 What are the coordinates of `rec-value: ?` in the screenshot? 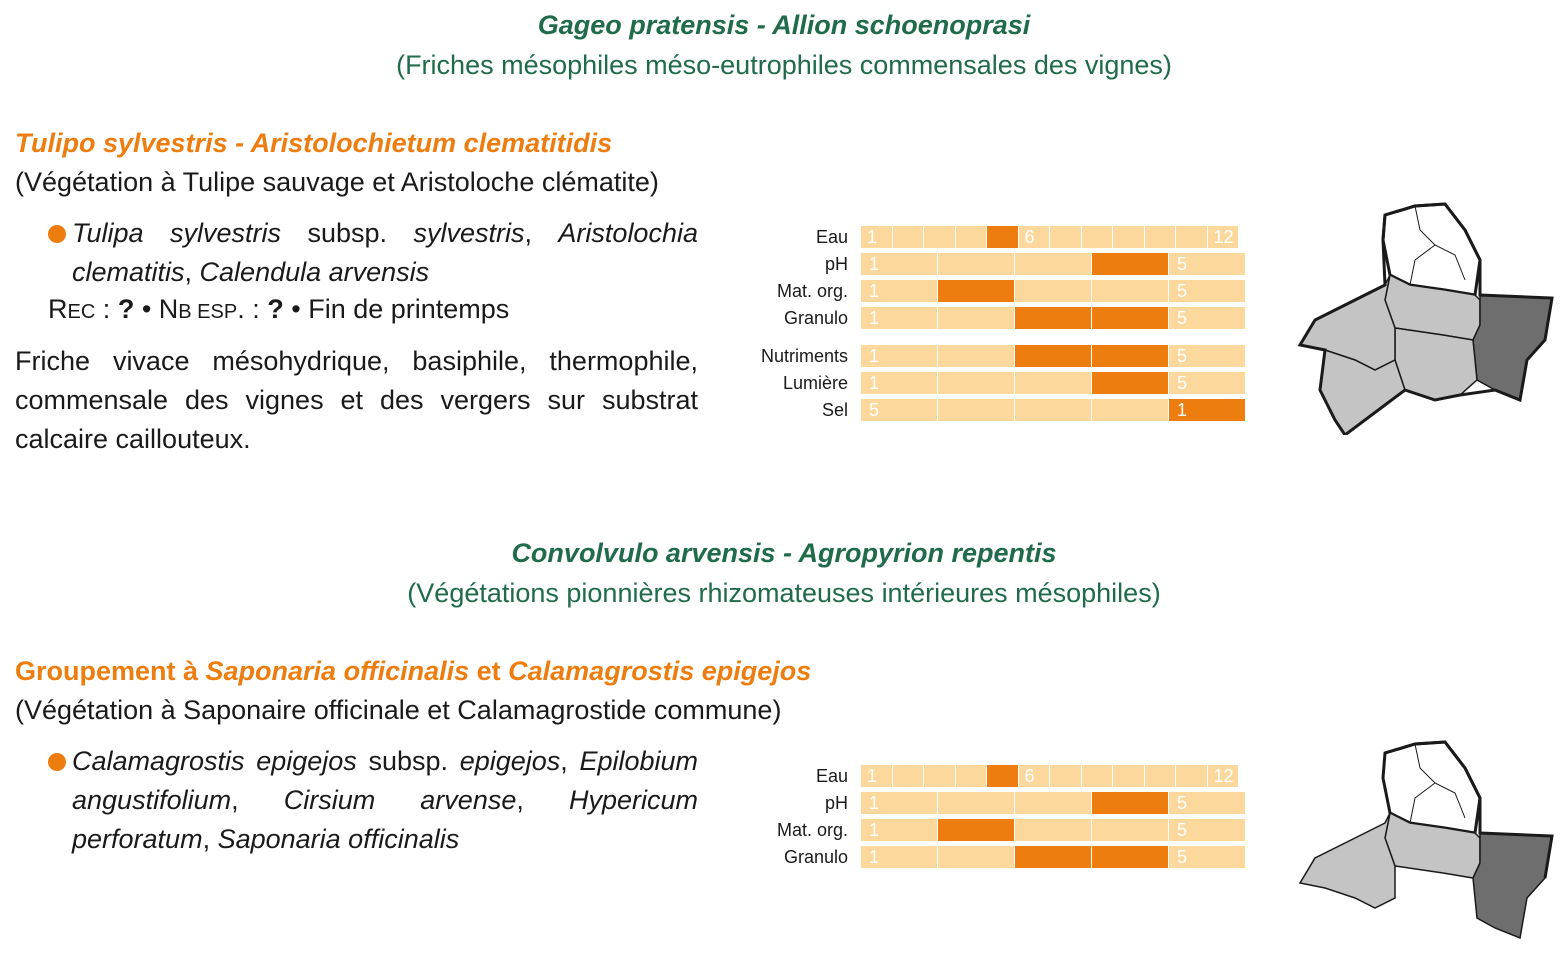 It's located at (126, 309).